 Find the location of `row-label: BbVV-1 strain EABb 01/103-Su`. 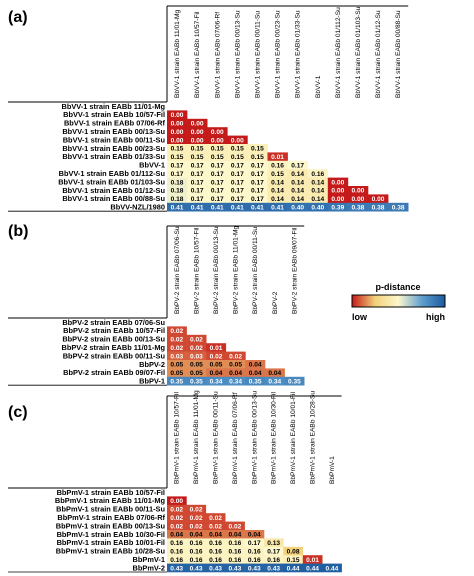

row-label: BbVV-1 strain EABb 01/103-Su is located at coordinates (111, 181).